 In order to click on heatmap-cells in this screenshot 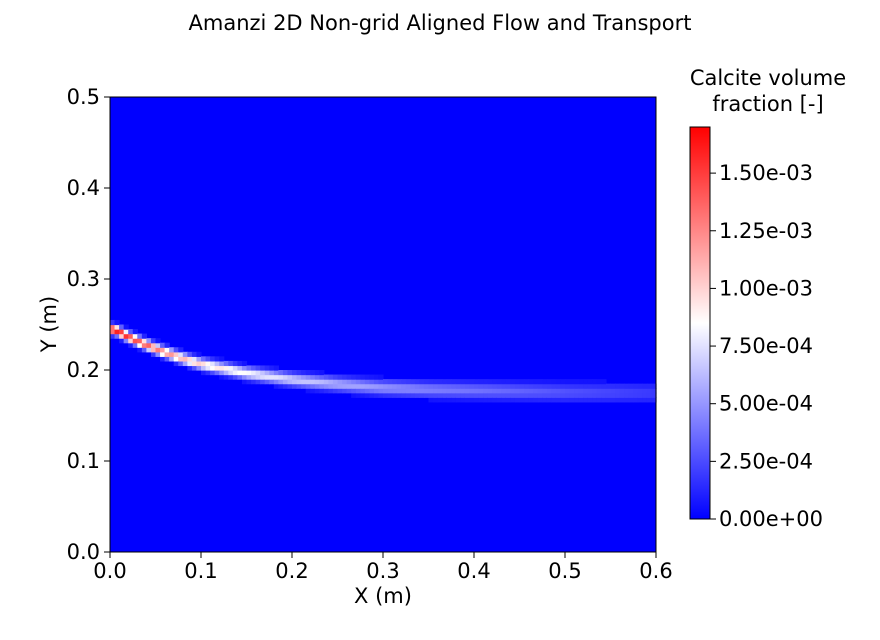, I will do `click(383, 361)`.